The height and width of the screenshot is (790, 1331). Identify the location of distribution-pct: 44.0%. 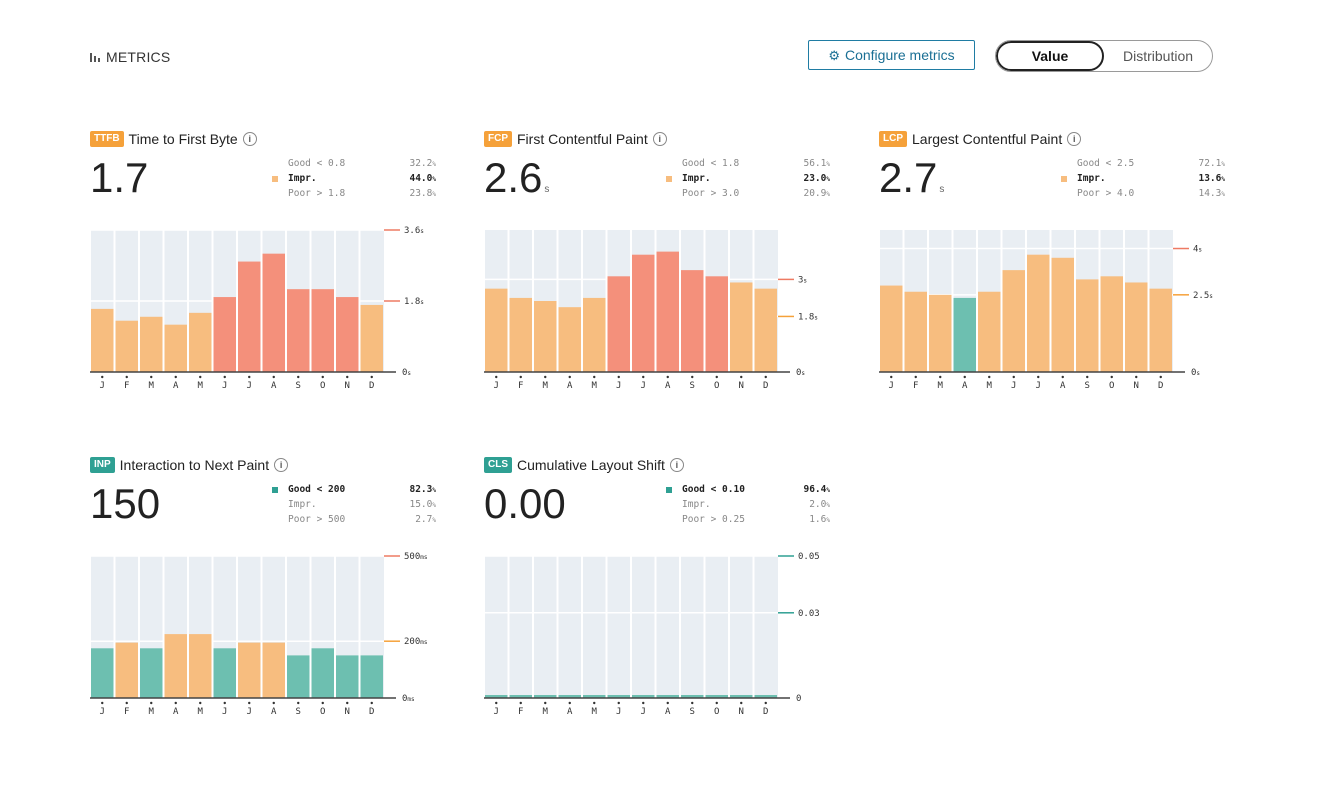
(422, 178).